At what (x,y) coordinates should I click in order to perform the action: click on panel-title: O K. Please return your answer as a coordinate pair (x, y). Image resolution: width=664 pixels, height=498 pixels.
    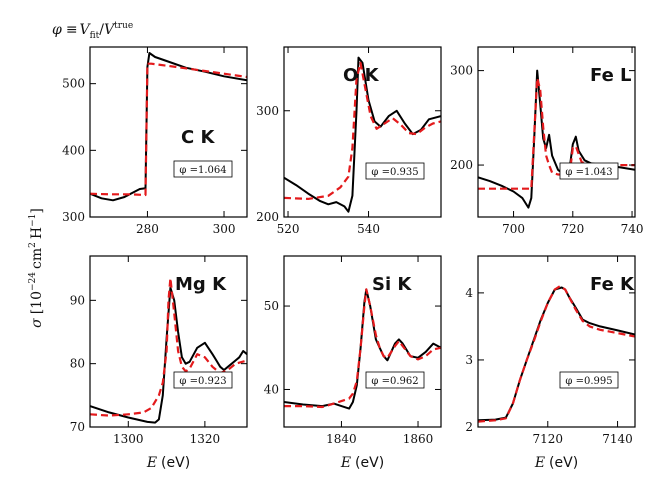
    Looking at the image, I should click on (361, 75).